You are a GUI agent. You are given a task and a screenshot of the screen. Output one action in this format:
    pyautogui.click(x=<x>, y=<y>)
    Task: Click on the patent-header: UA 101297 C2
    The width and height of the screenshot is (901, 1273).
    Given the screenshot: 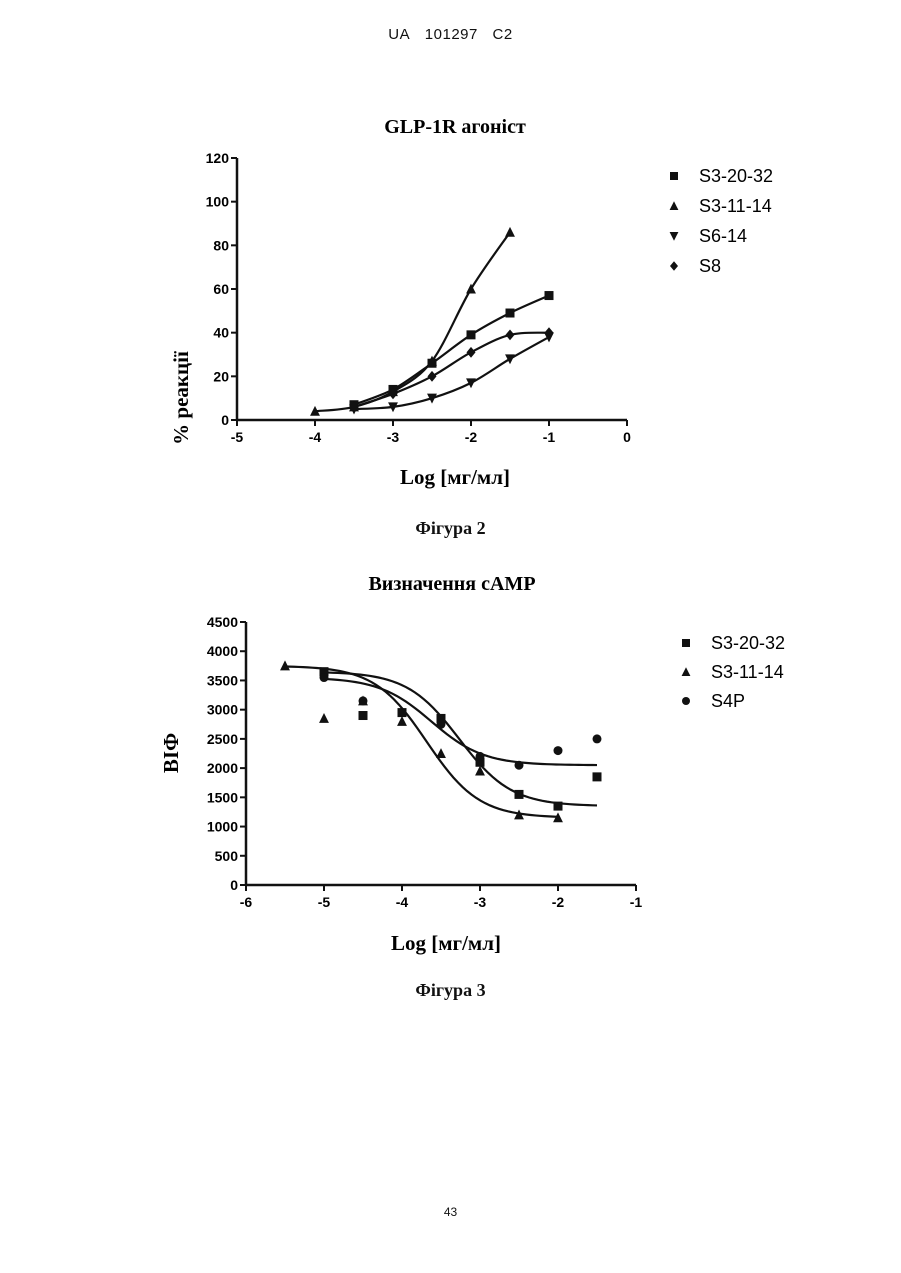 What is the action you would take?
    pyautogui.click(x=450, y=34)
    